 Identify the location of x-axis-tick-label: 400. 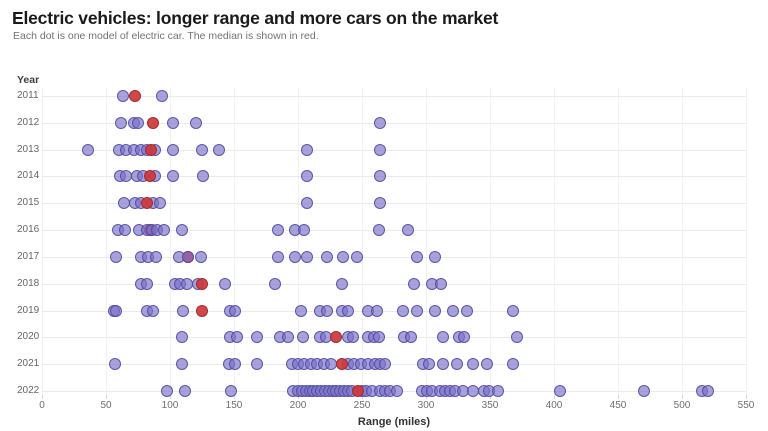
(554, 405).